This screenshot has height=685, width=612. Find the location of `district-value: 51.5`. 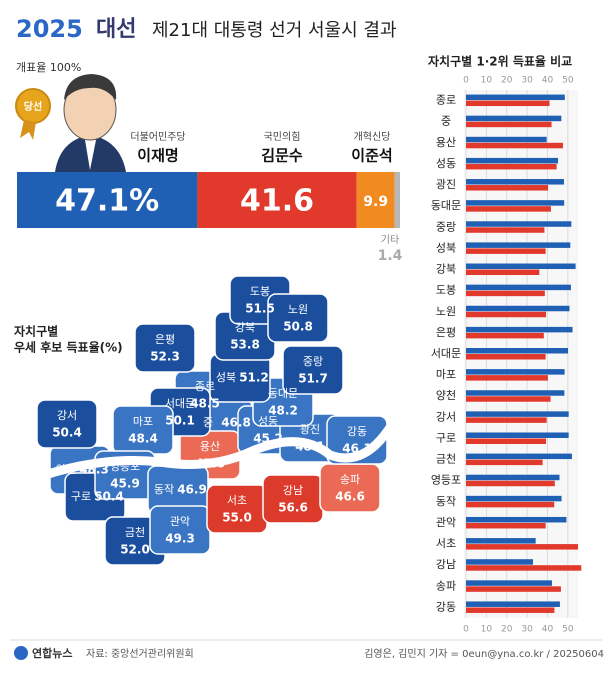

district-value: 51.5 is located at coordinates (260, 309).